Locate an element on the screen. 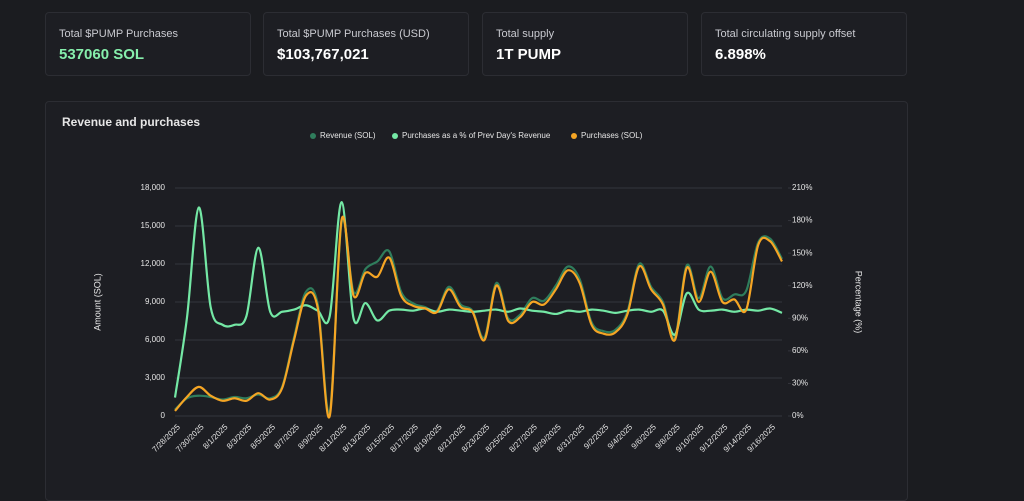 This screenshot has width=1024, height=501. stat-label: Total $PUMP Purchases is located at coordinates (119, 34).